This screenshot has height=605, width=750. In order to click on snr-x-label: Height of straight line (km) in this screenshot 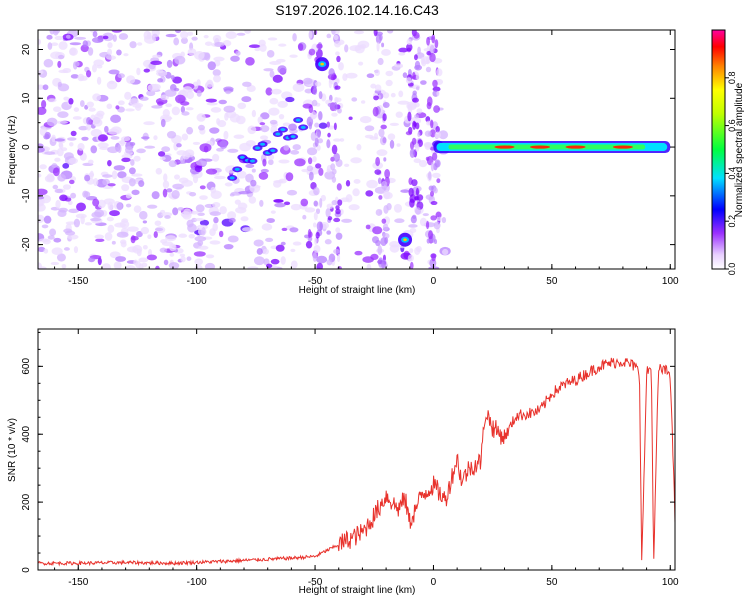, I will do `click(357, 590)`.